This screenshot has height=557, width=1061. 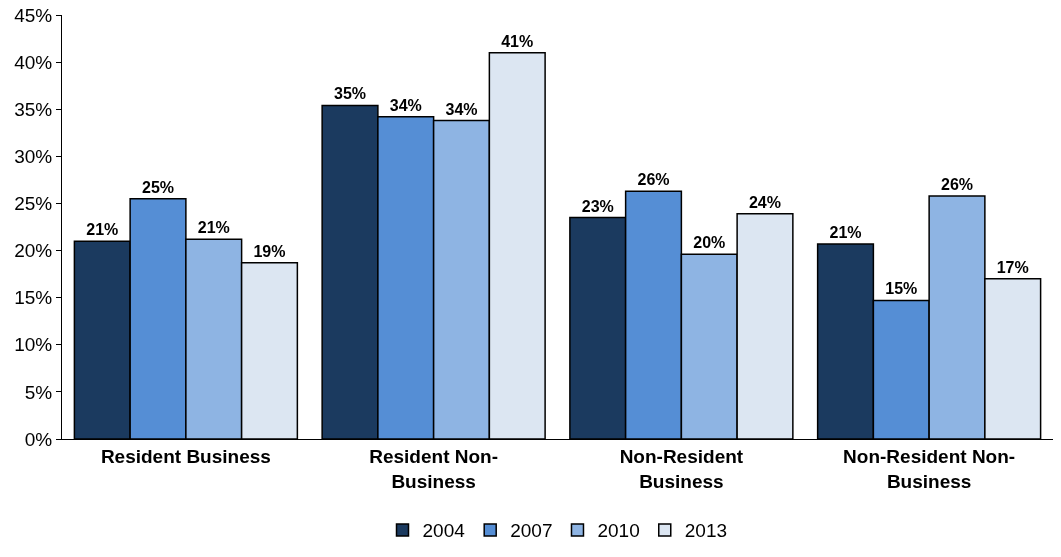 What do you see at coordinates (618, 531) in the screenshot?
I see `legend-label: 2010` at bounding box center [618, 531].